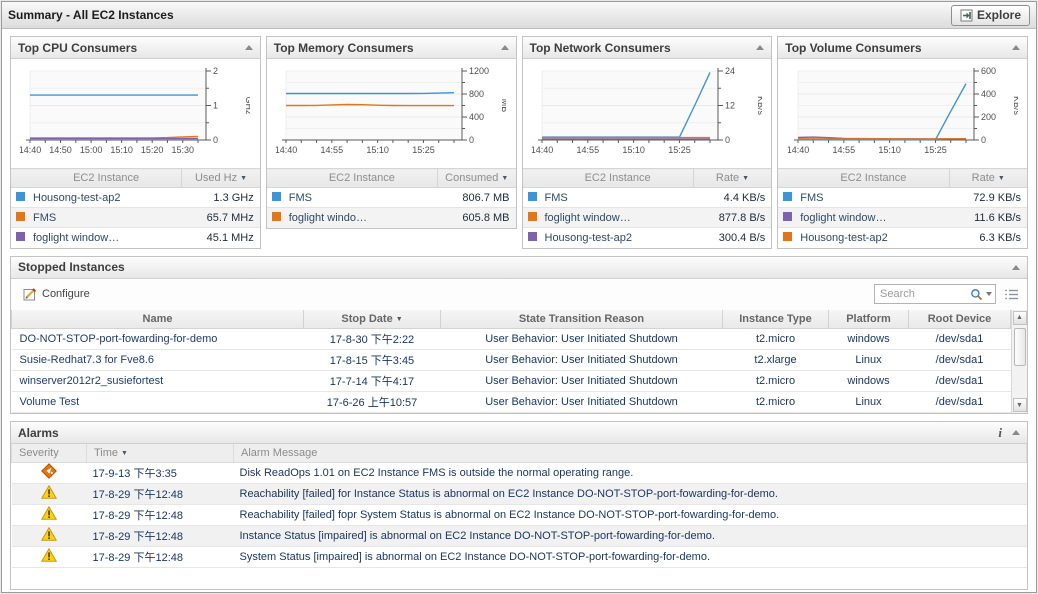 Image resolution: width=1038 pixels, height=594 pixels. Describe the element at coordinates (157, 339) in the screenshot. I see `instance-name-link: DO-NOT-STOP-port-fowarding-for-demo` at that location.